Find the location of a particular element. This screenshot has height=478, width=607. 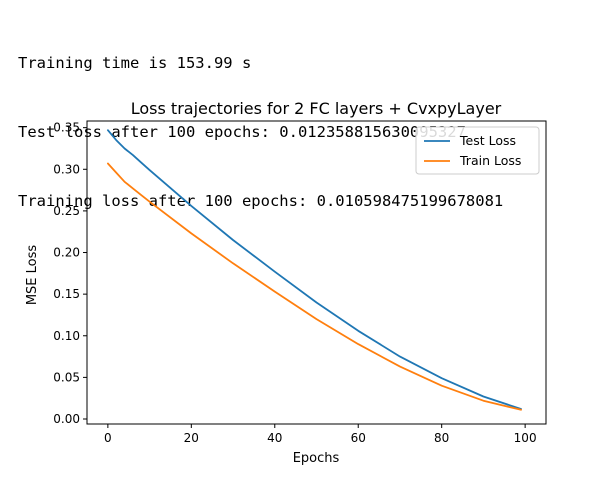

legend-label: Train Loss is located at coordinates (490, 160).